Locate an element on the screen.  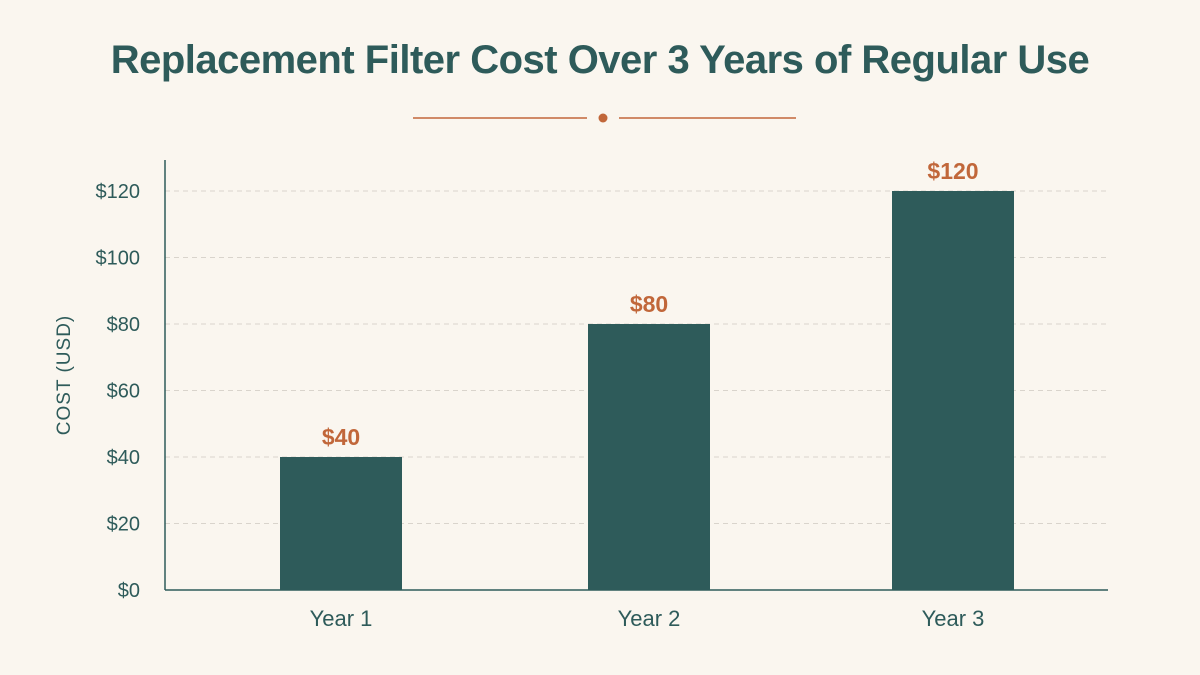
y-axis-title: COST (USD) is located at coordinates (64, 375).